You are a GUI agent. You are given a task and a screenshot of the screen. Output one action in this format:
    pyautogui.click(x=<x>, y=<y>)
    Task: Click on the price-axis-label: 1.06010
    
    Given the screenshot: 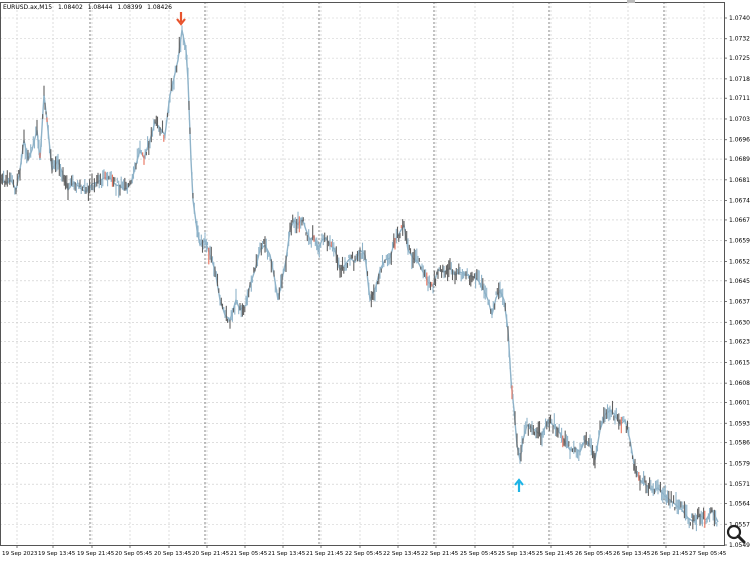 What is the action you would take?
    pyautogui.click(x=739, y=403)
    